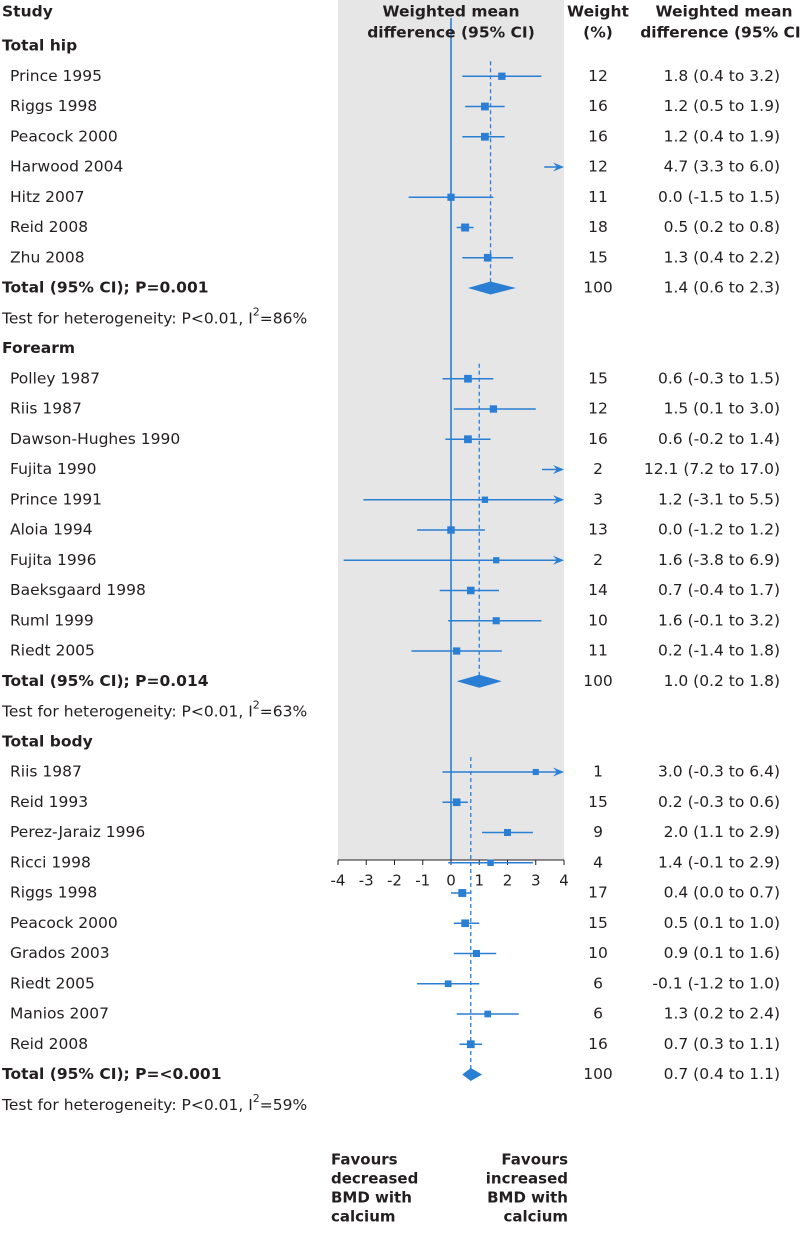 The image size is (800, 1236). Describe the element at coordinates (95, 439) in the screenshot. I see `study-label: Dawson-Hughes 1990` at that location.